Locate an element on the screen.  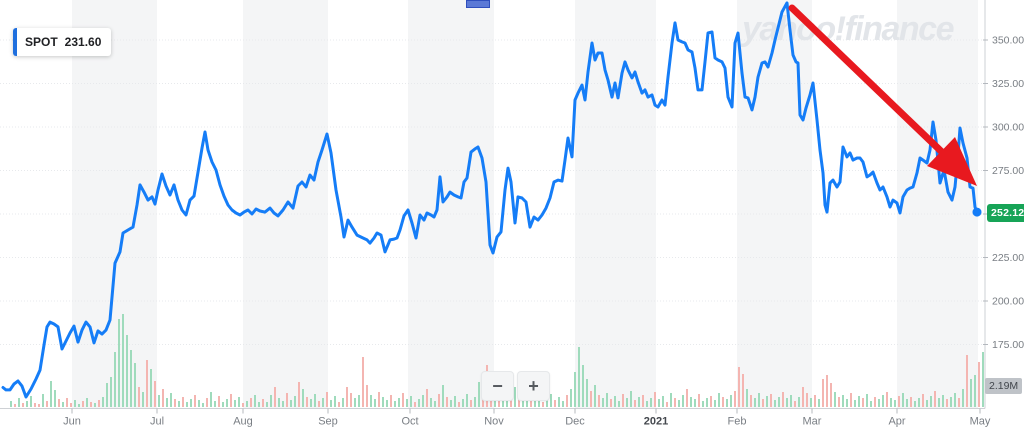
last-price-dot is located at coordinates (977, 212).